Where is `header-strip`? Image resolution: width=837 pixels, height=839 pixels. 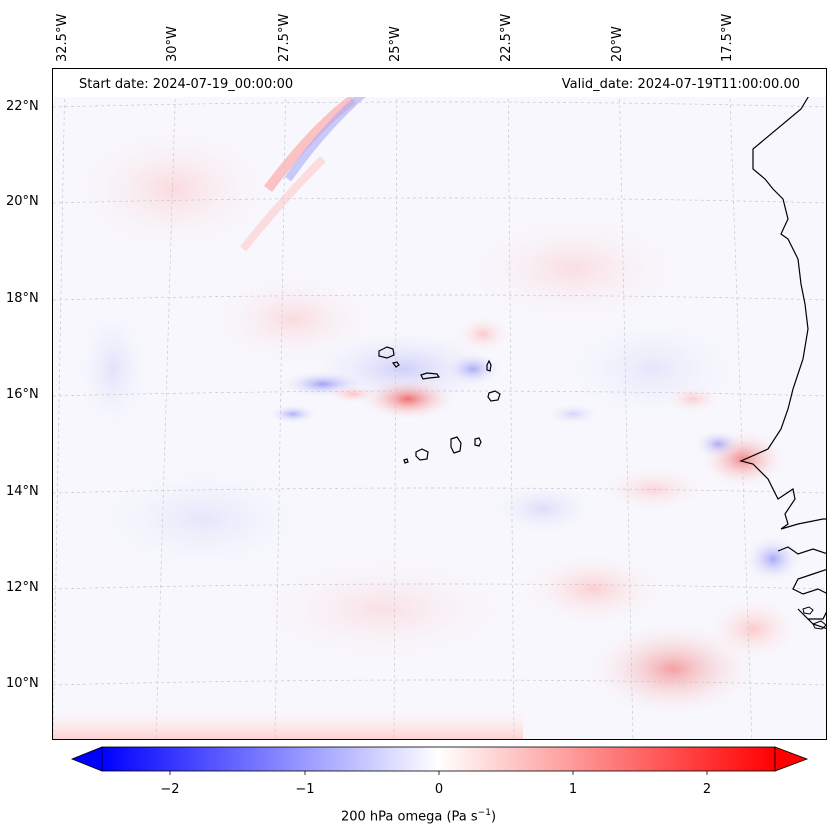
header-strip is located at coordinates (439, 83).